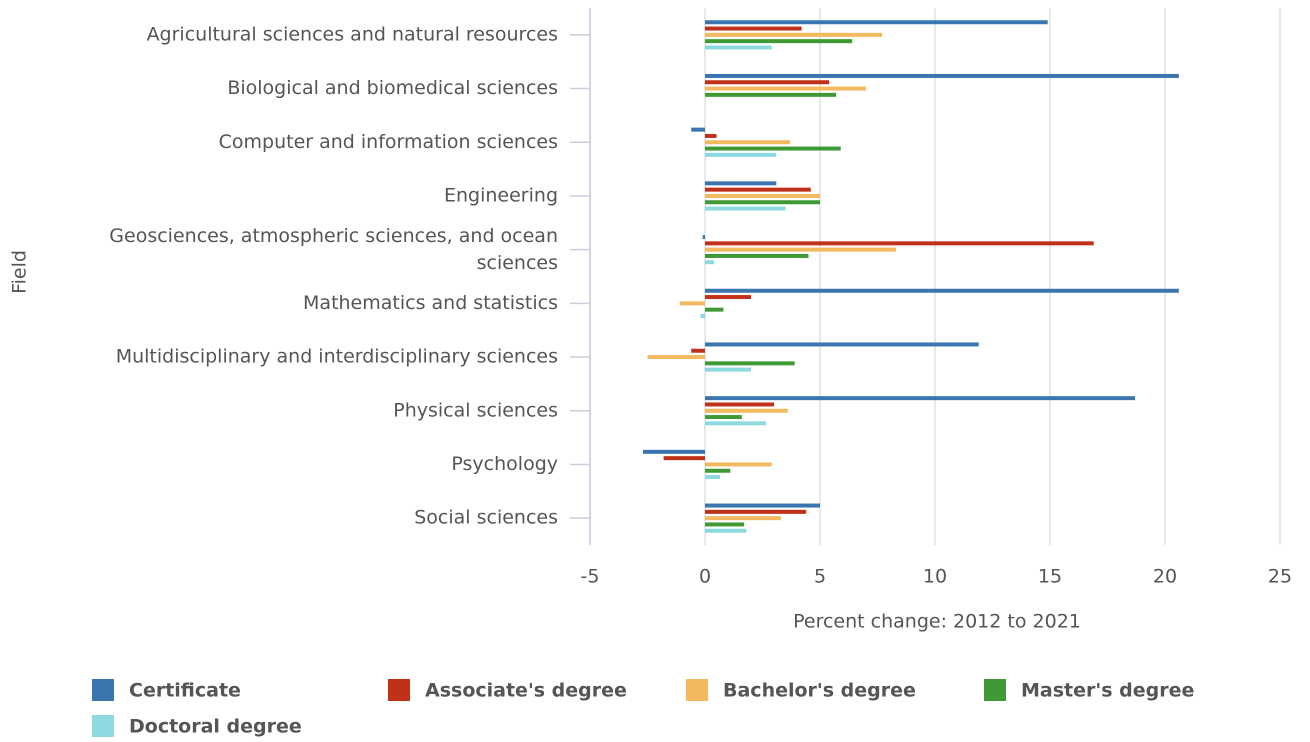  I want to click on y-tick-label: Psychology, so click(504, 464).